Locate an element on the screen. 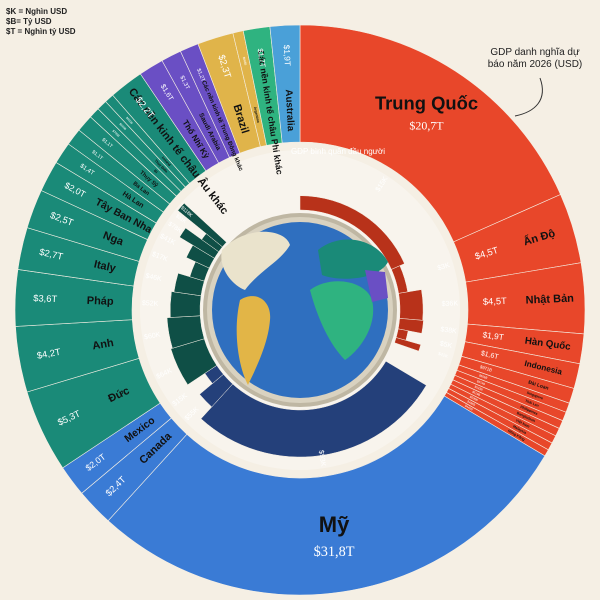 The image size is (600, 600). label: $4,5T is located at coordinates (495, 301).